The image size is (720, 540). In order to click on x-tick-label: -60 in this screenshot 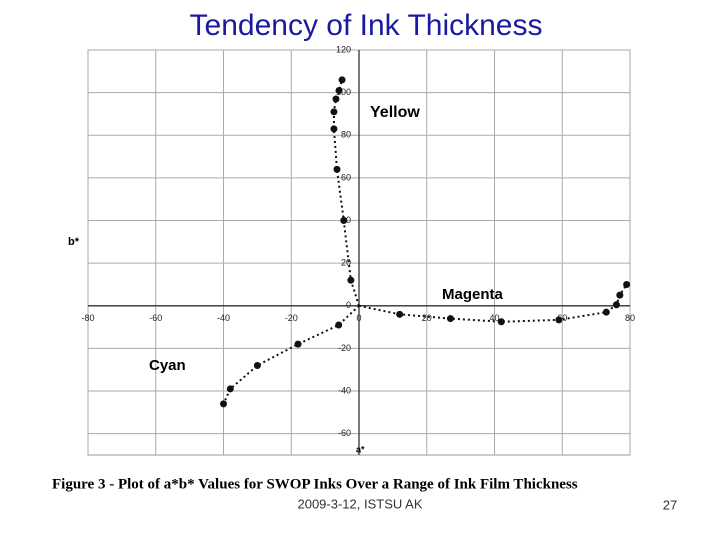, I will do `click(155, 318)`.